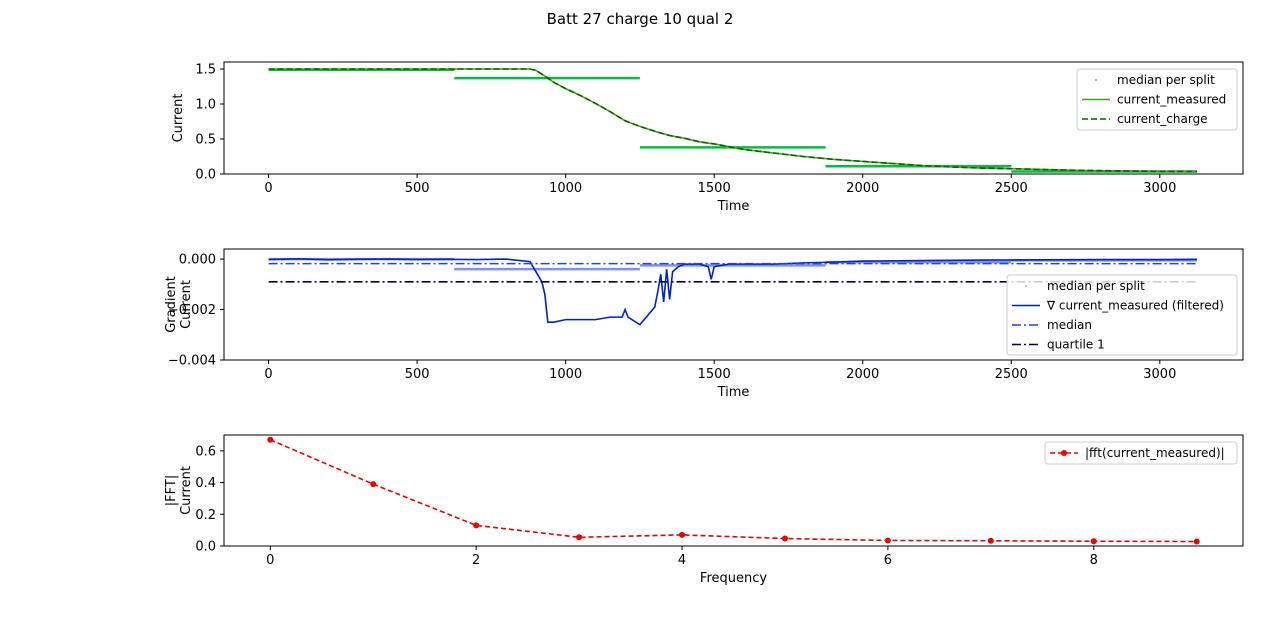  Describe the element at coordinates (197, 260) in the screenshot. I see `y-tick-label: 0.000` at that location.